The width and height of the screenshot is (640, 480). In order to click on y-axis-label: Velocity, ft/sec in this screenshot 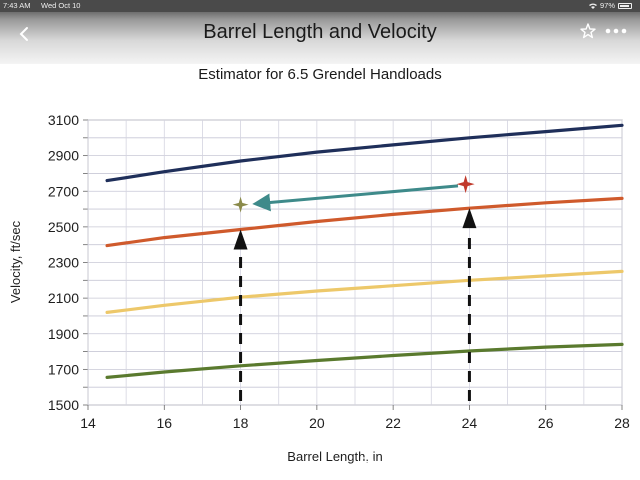, I will do `click(15, 261)`.